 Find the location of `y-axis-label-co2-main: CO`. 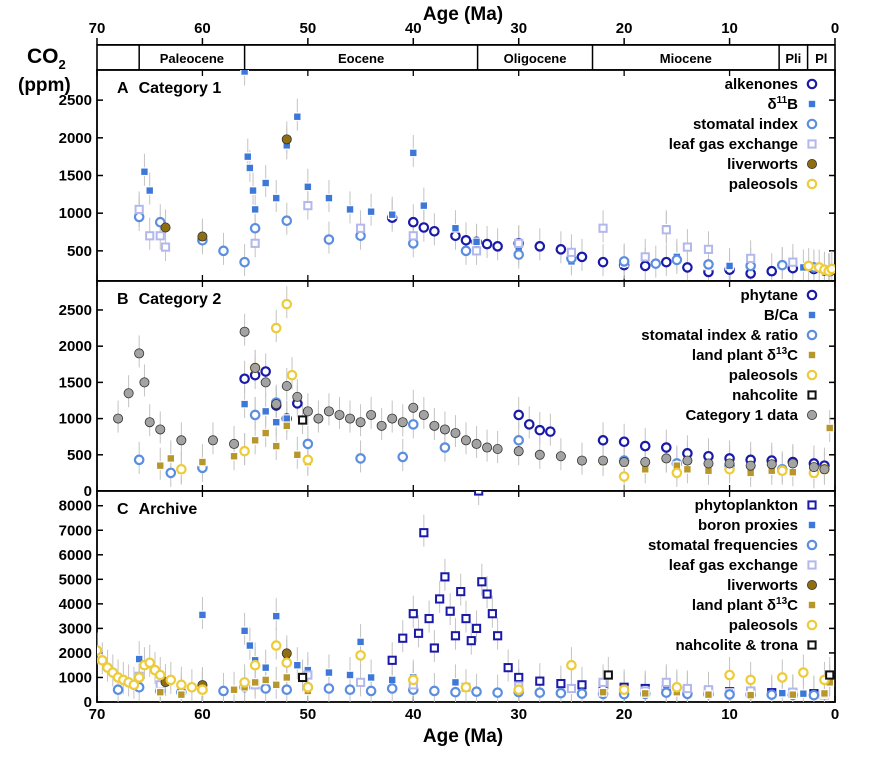

y-axis-label-co2-main: CO is located at coordinates (43, 56).